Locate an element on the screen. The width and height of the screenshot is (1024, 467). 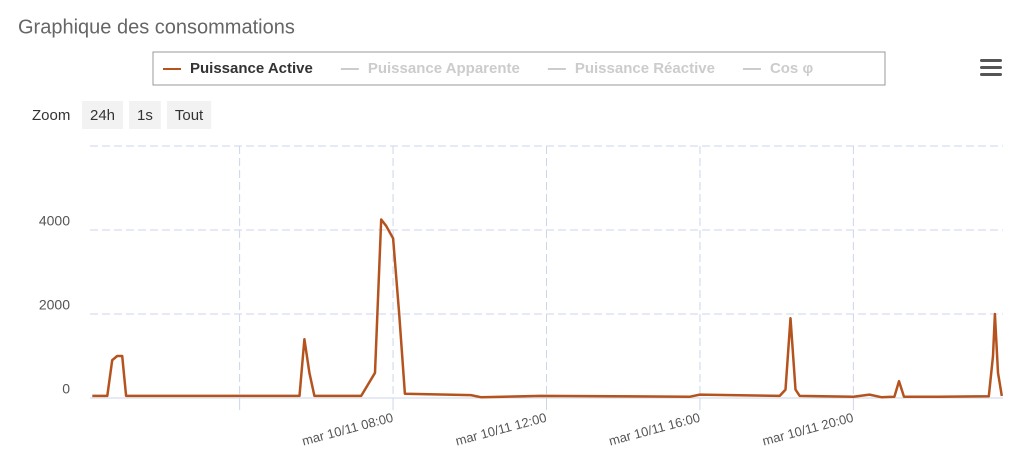
zoom-button: Tout is located at coordinates (189, 115).